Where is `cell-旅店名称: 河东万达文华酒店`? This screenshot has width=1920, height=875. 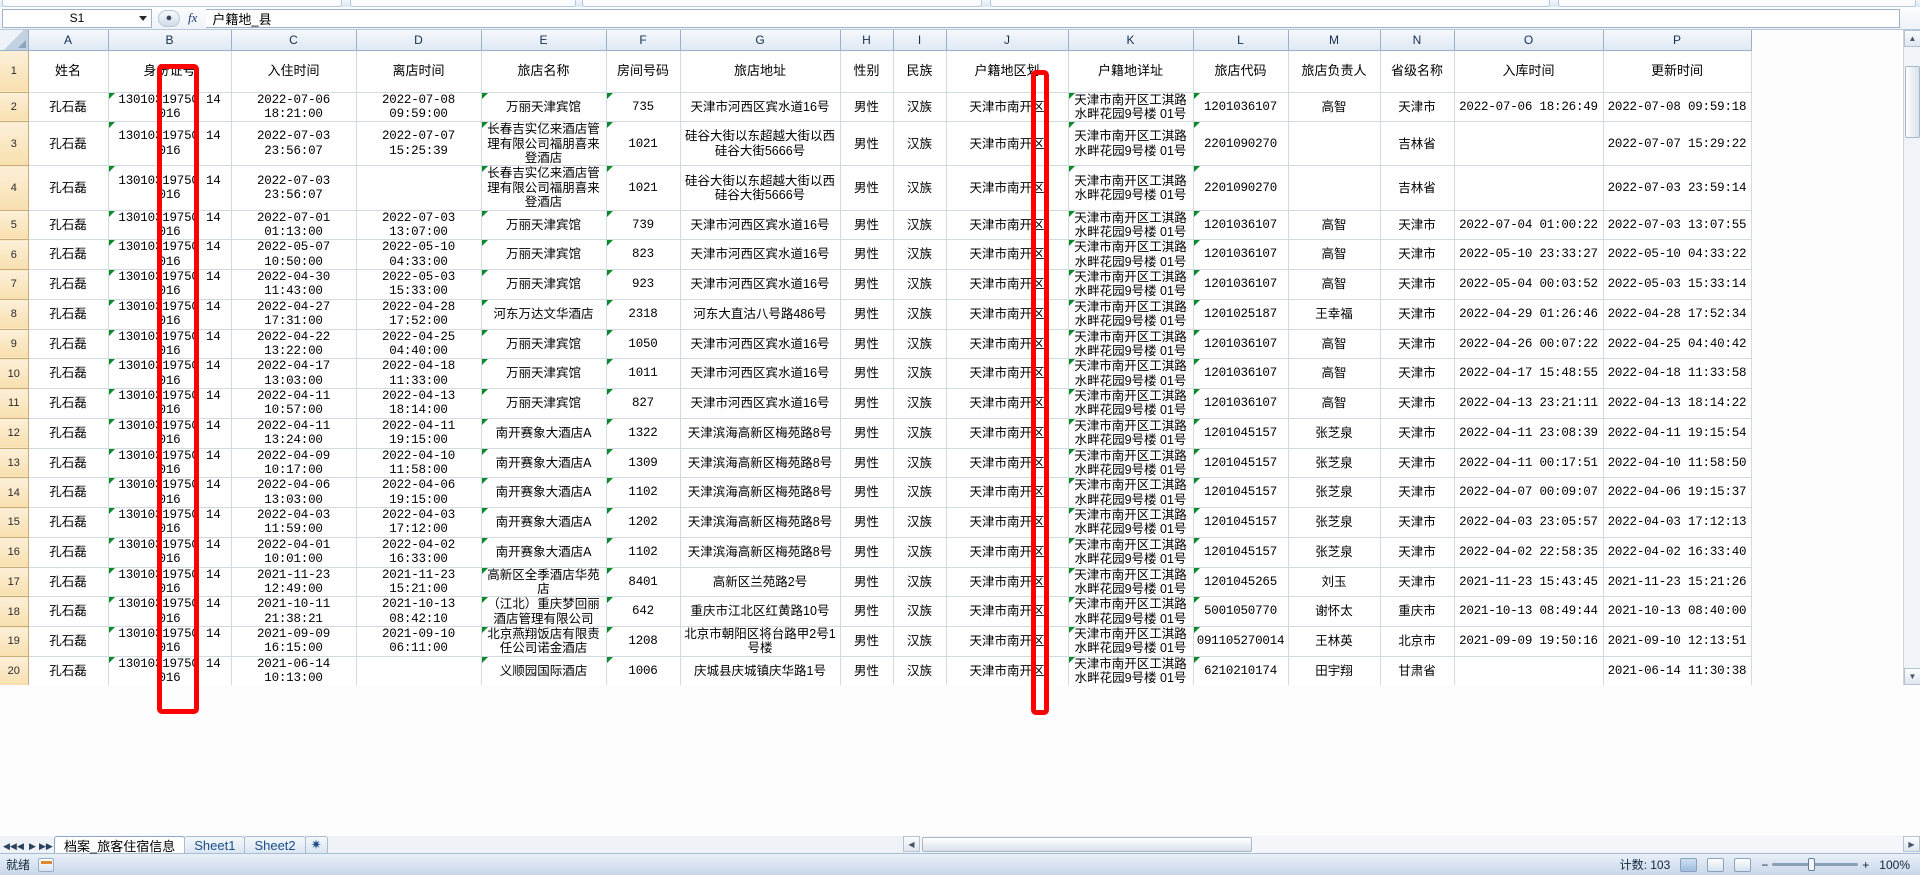
cell-旅店名称: 河东万达文华酒店 is located at coordinates (544, 314).